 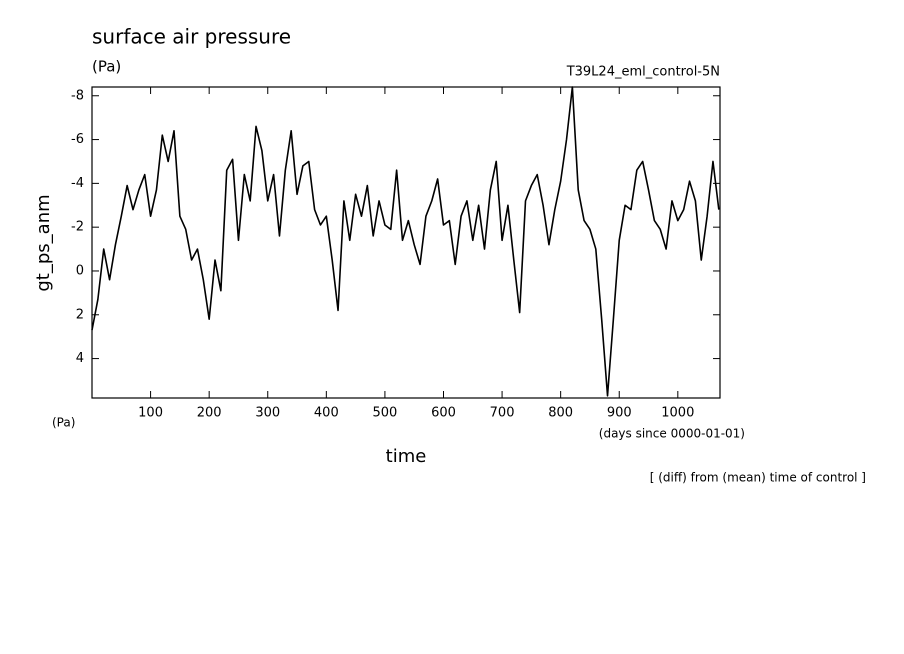 What do you see at coordinates (406, 456) in the screenshot?
I see `x-axis-label: time` at bounding box center [406, 456].